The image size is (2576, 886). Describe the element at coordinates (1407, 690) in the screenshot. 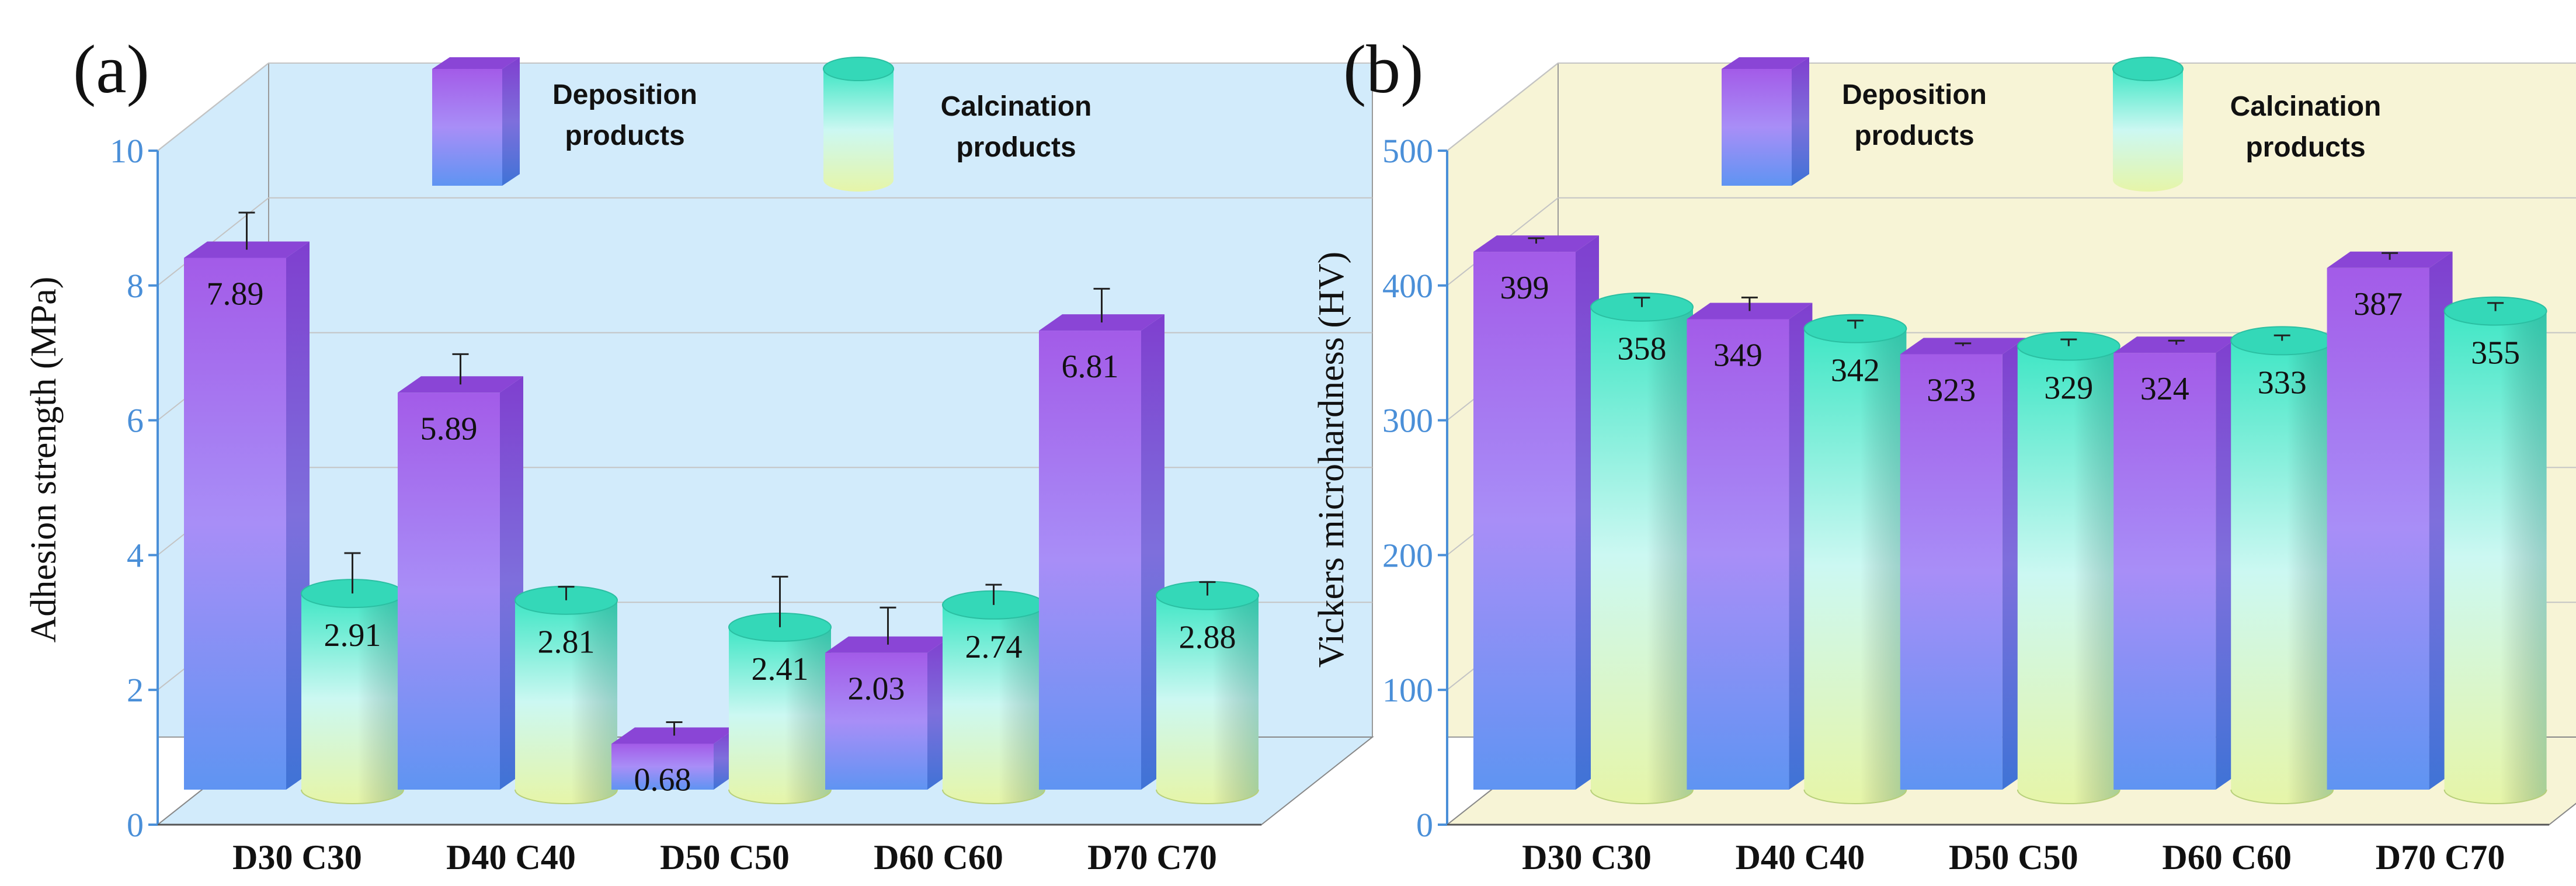

I see `panel-b-y-tick-label: 100` at that location.